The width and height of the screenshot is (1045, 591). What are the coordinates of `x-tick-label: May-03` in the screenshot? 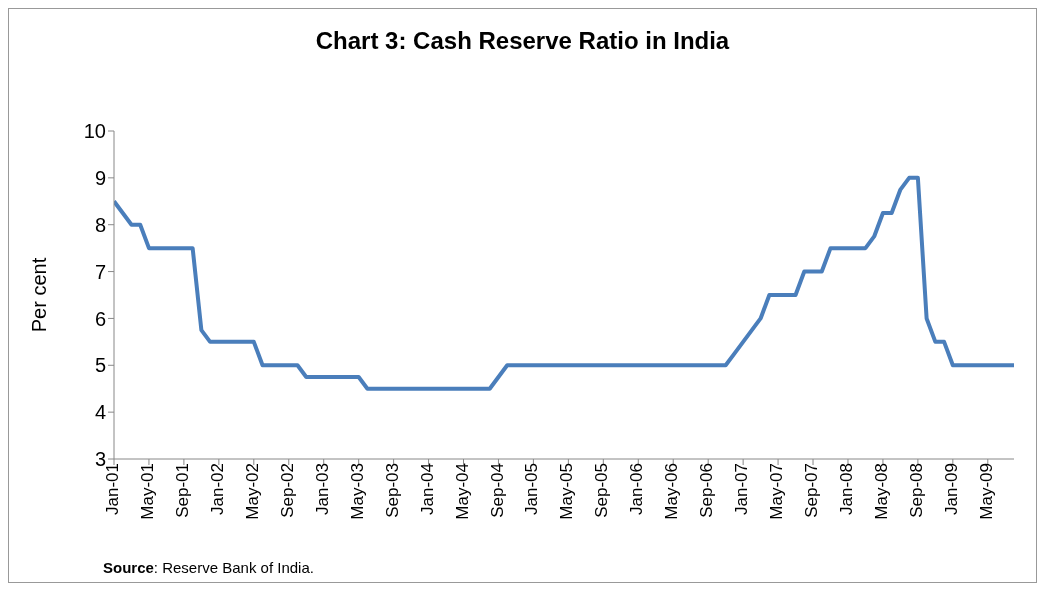 It's located at (357, 491).